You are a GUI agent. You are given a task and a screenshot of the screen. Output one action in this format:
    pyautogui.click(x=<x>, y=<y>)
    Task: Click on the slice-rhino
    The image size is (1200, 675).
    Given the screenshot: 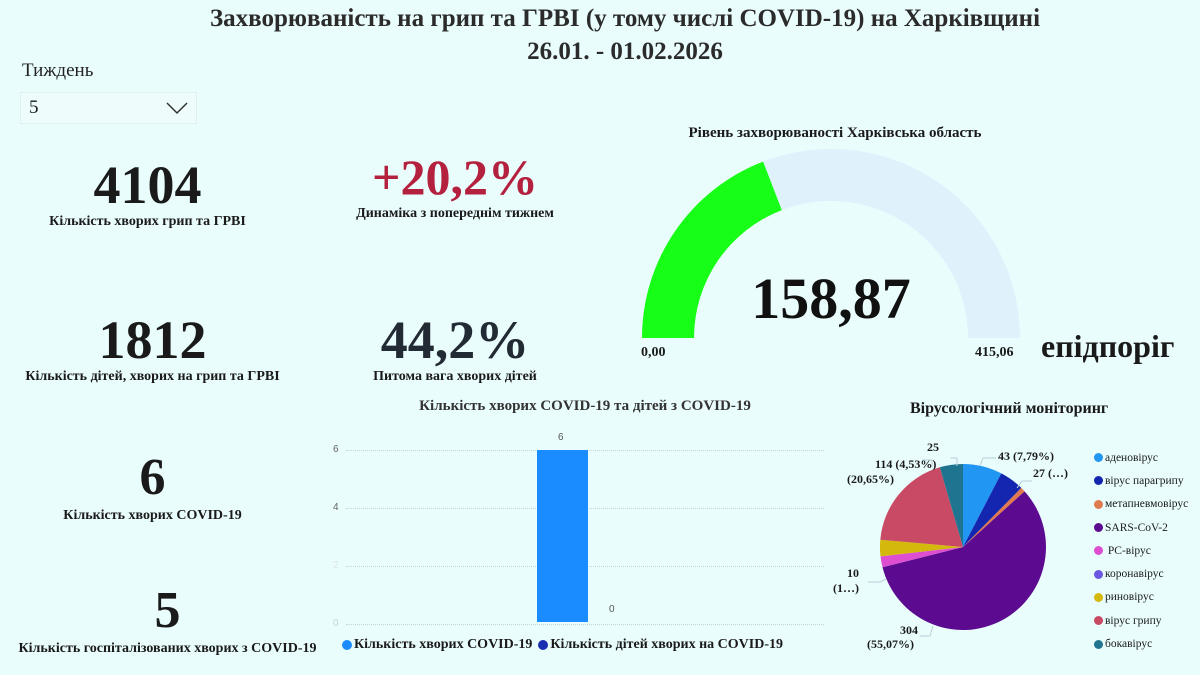 What is the action you would take?
    pyautogui.click(x=921, y=548)
    